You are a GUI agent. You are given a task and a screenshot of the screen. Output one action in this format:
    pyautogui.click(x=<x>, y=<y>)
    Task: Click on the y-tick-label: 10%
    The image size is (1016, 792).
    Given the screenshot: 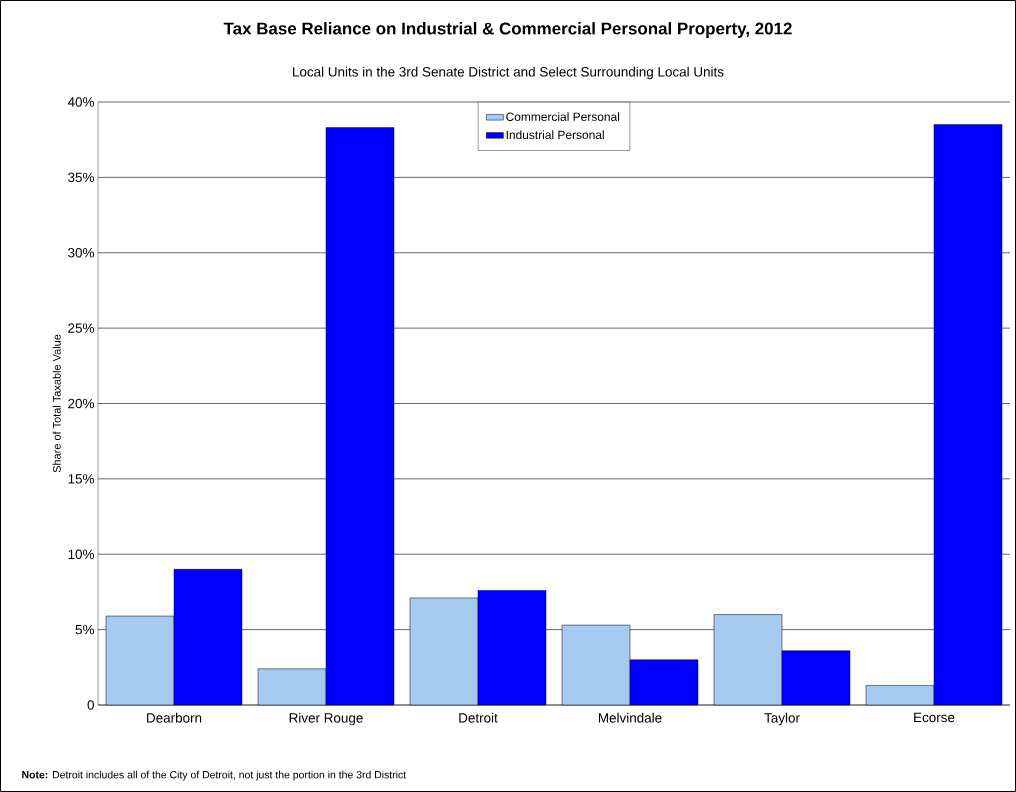 What is the action you would take?
    pyautogui.click(x=81, y=554)
    